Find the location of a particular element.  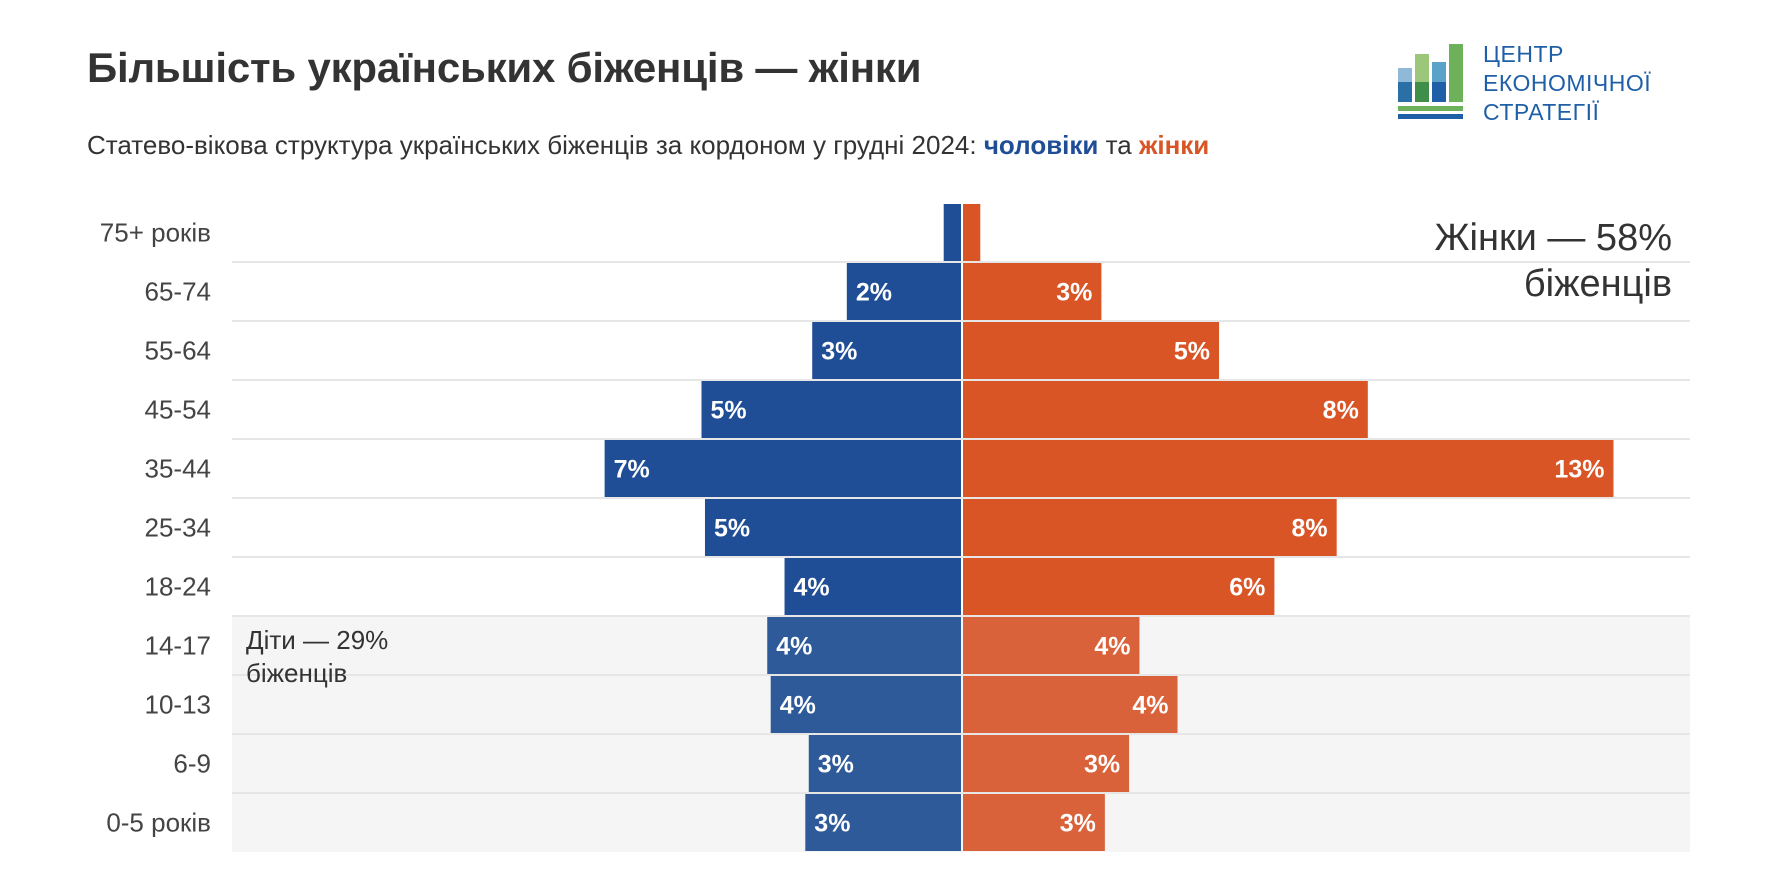

logo-line-2: ЕКОНОМІЧНОЇ is located at coordinates (1567, 83).